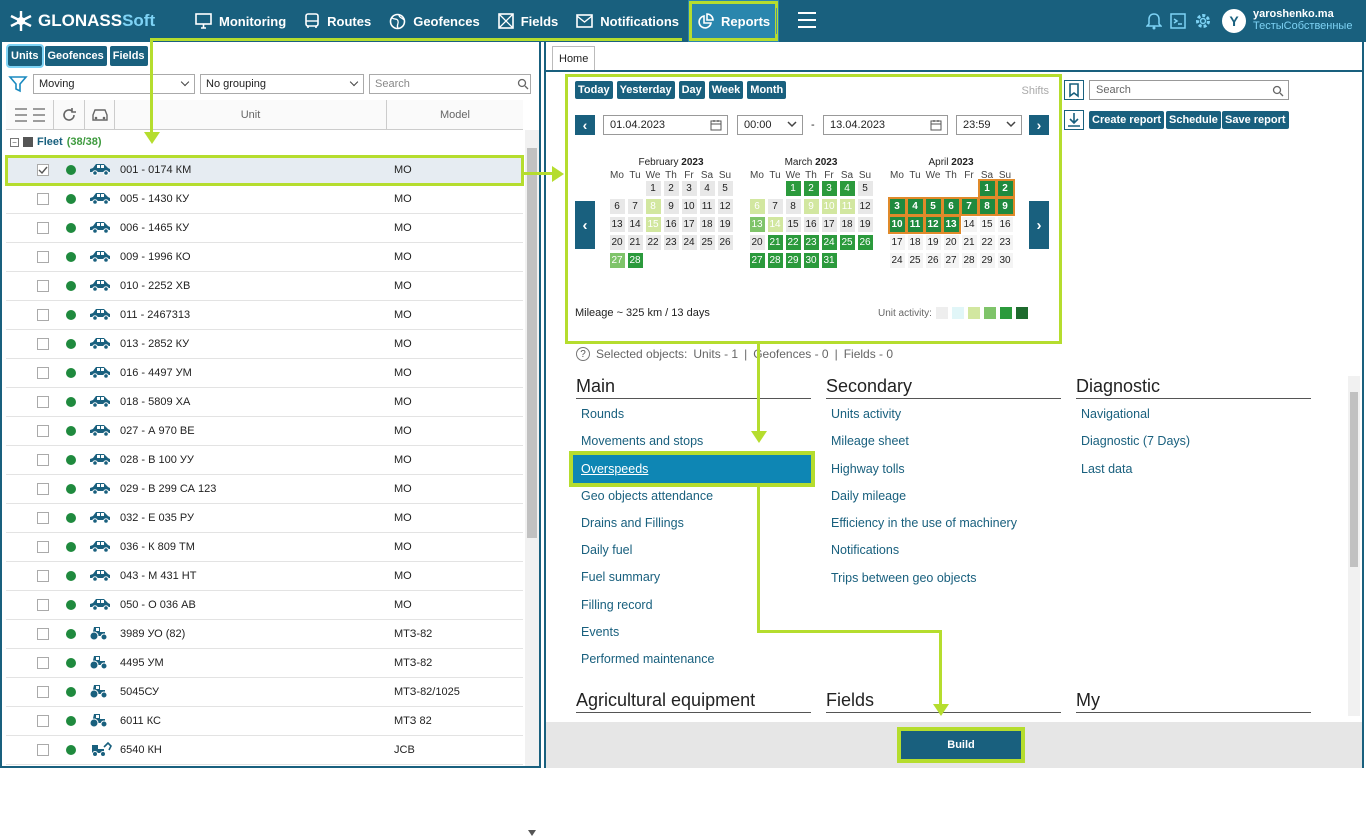 The height and width of the screenshot is (836, 1366). I want to click on report-link: Overspeeds, so click(692, 468).